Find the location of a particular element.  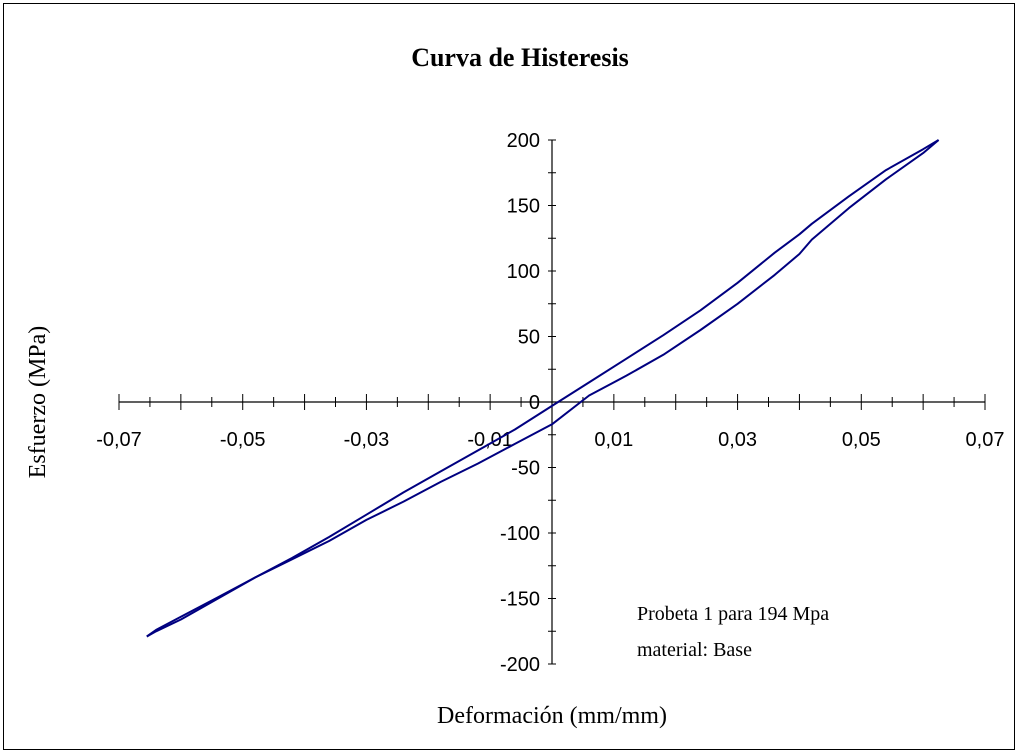

y-tick-label: -50 is located at coordinates (525, 469).